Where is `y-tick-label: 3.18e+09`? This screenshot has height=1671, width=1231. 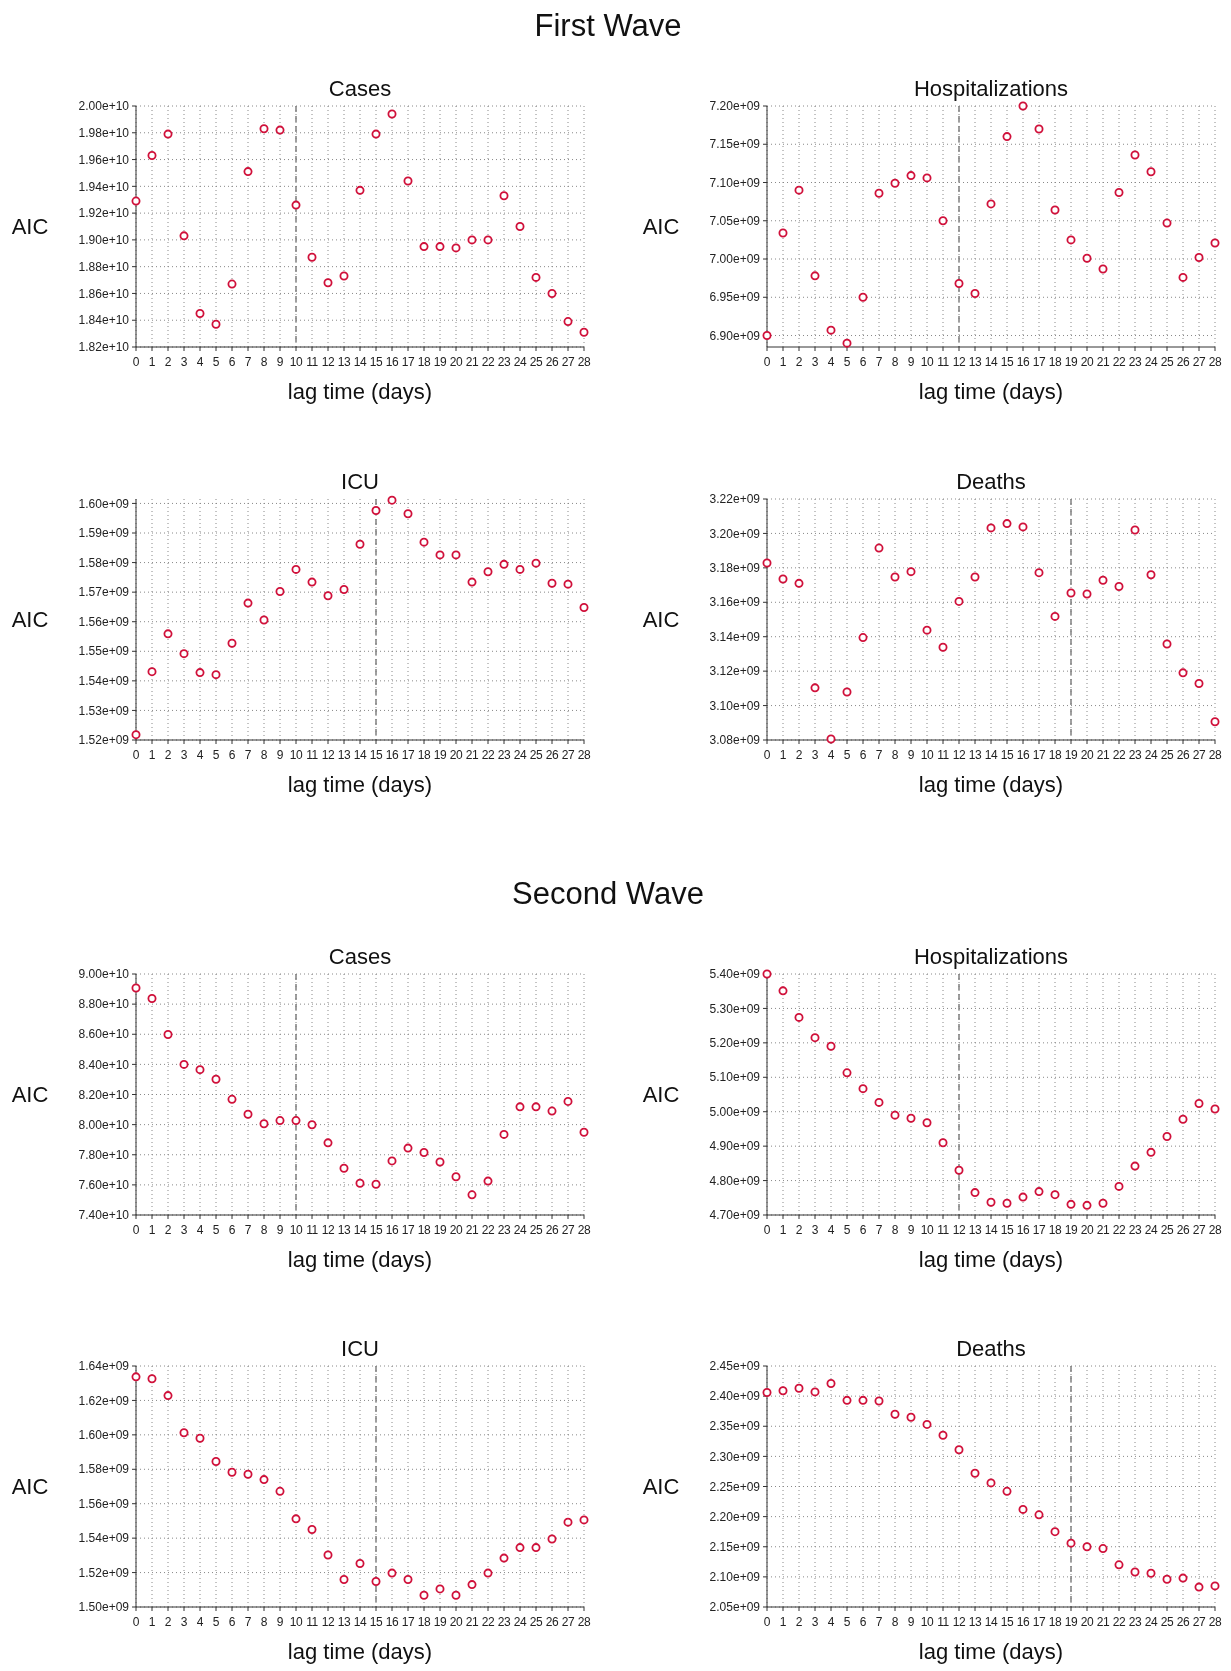
y-tick-label: 3.18e+09 is located at coordinates (735, 568).